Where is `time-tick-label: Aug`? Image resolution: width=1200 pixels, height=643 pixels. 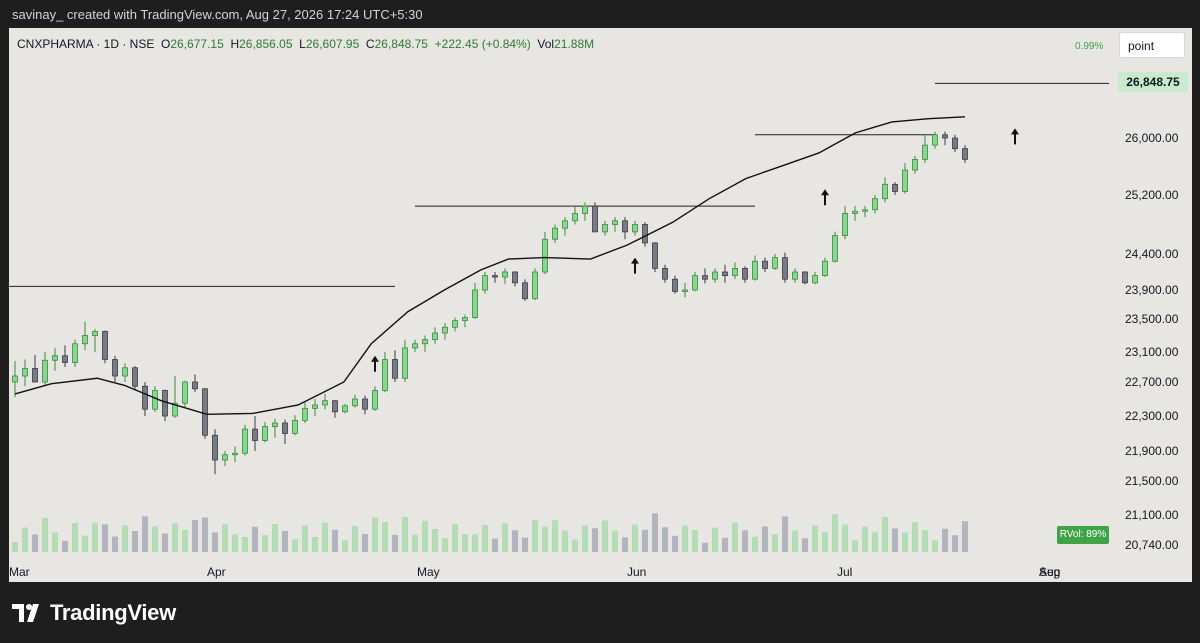
time-tick-label: Aug is located at coordinates (1049, 572).